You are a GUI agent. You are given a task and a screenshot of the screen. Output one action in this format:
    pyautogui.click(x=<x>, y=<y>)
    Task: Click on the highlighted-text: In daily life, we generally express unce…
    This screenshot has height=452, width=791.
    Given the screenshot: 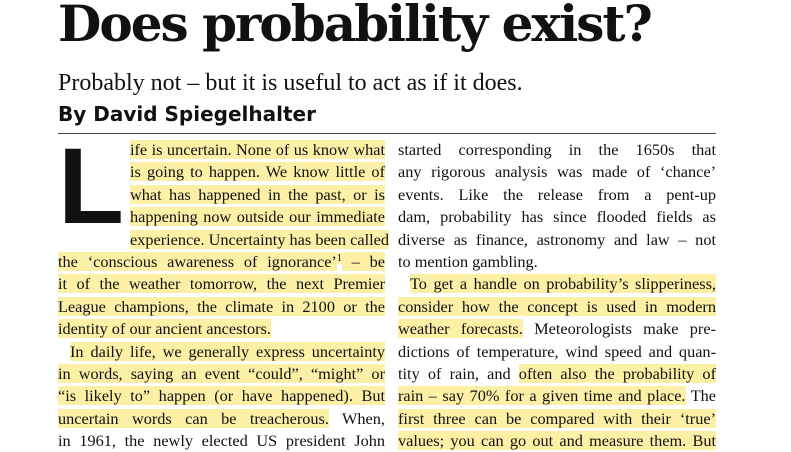 What is the action you would take?
    pyautogui.click(x=227, y=351)
    